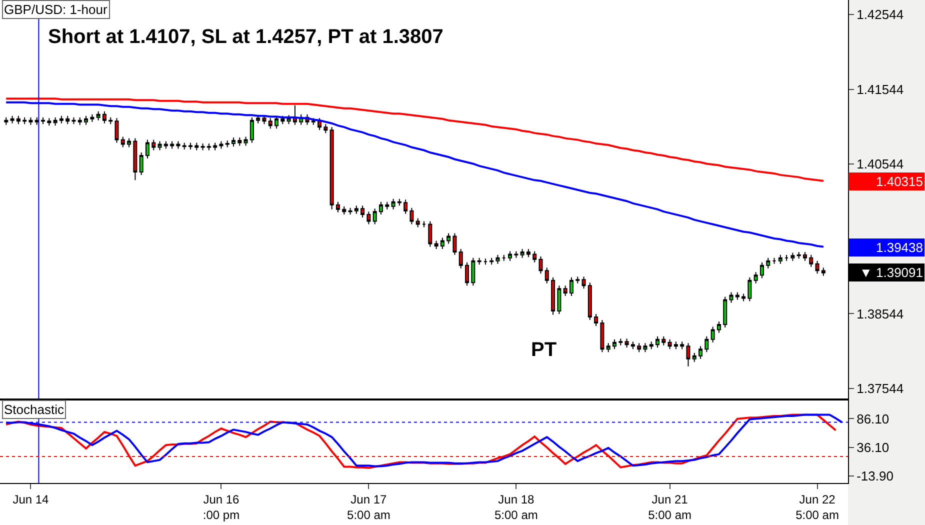 This screenshot has height=525, width=925. Describe the element at coordinates (368, 507) in the screenshot. I see `x-tick-label: Jun 17 5:00 am` at that location.